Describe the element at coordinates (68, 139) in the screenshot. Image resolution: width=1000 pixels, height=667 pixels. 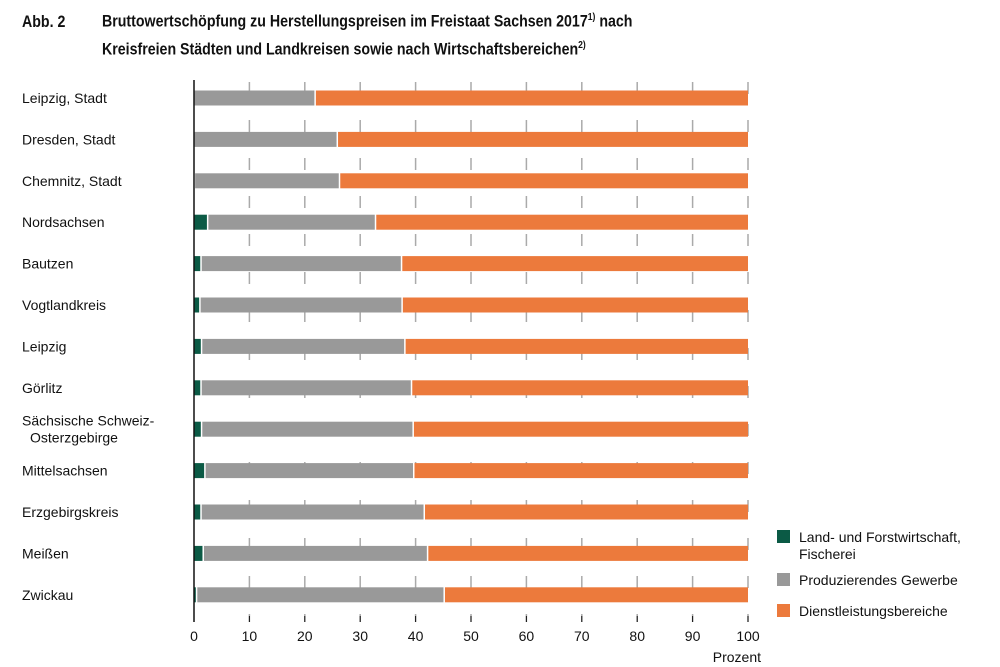
I see `category-label: Dresden, Stadt` at that location.